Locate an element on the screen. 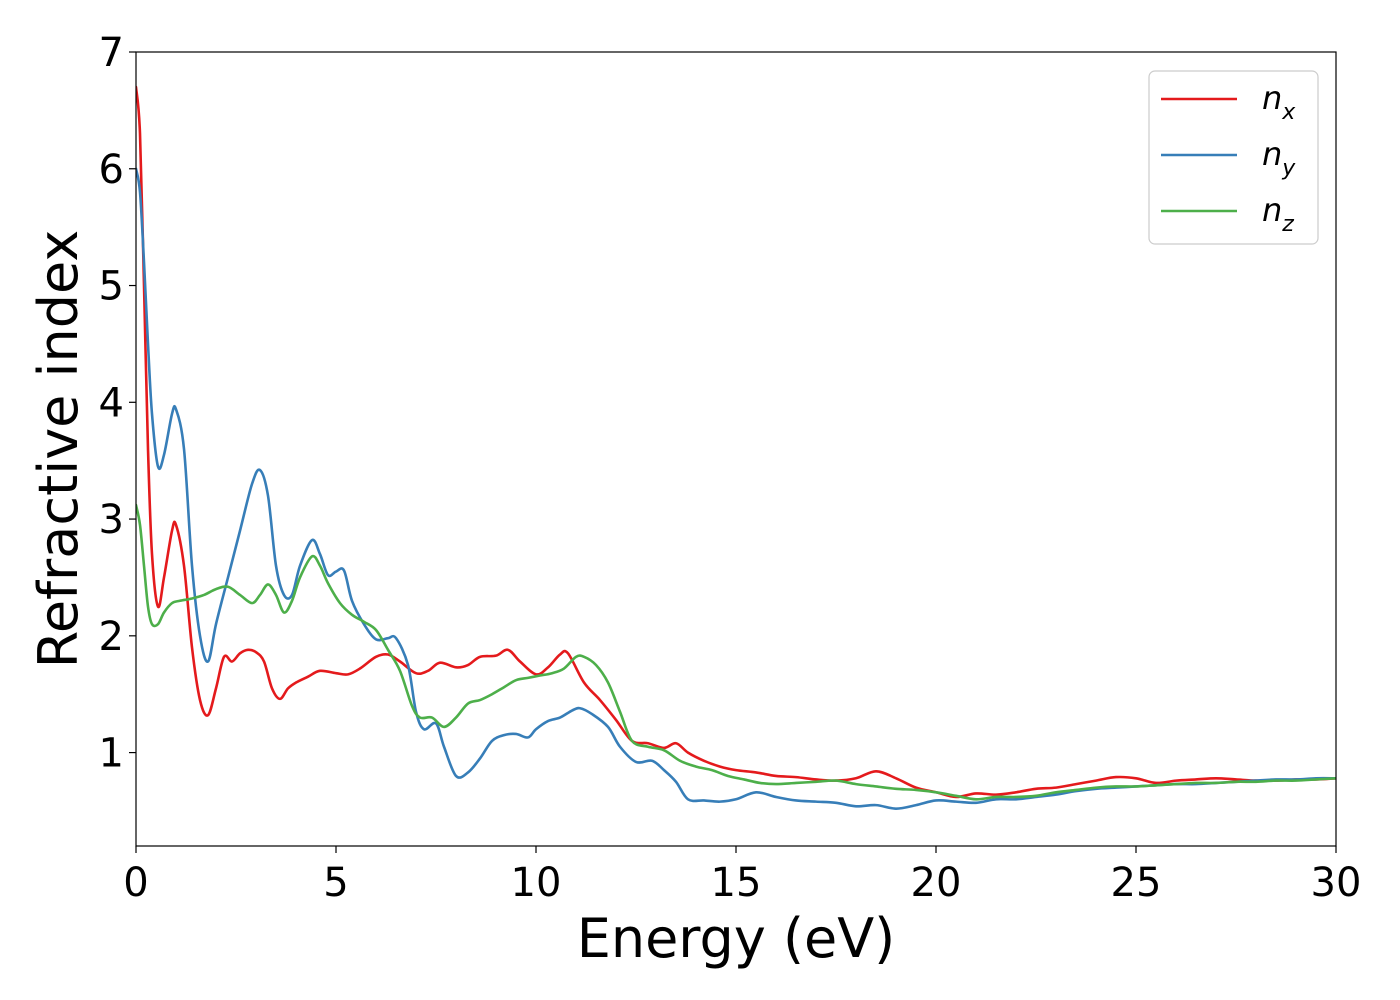 Image resolution: width=1400 pixels, height=1000 pixels. y-tick-label: 5 is located at coordinates (111, 287).